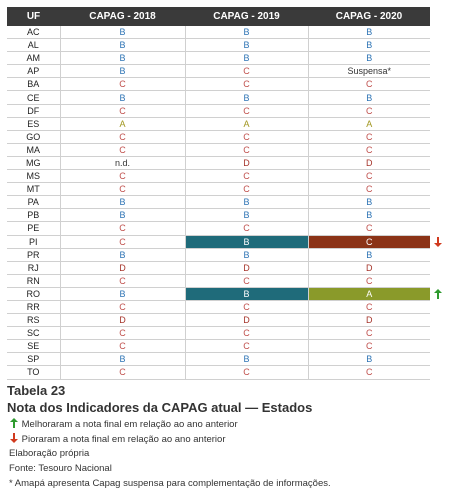 This screenshot has width=474, height=491. I want to click on uf-cell: BA, so click(33, 84).